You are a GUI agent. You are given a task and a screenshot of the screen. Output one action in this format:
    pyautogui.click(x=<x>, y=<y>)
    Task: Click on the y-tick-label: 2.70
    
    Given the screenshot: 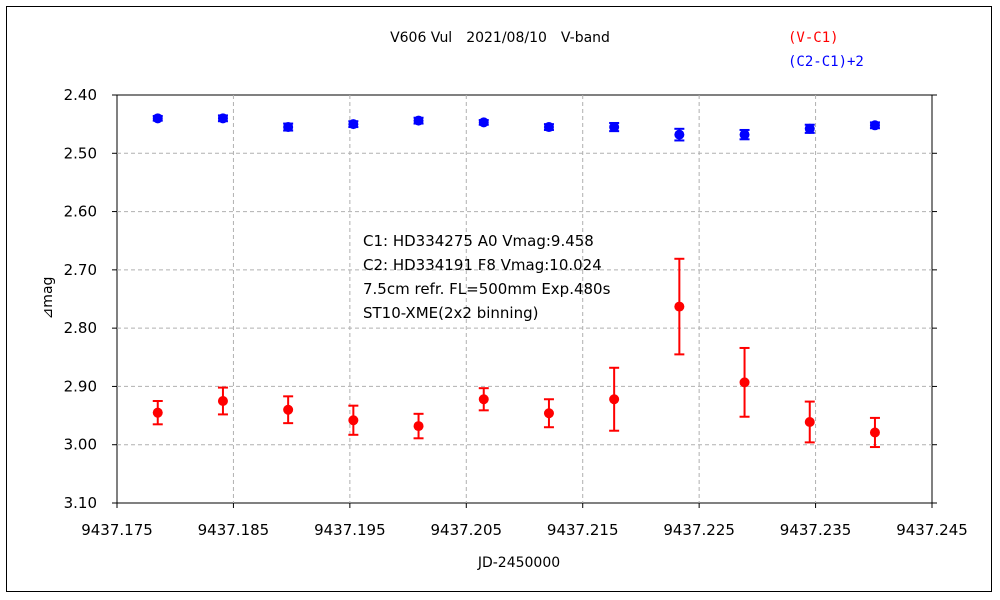 What is the action you would take?
    pyautogui.click(x=80, y=270)
    